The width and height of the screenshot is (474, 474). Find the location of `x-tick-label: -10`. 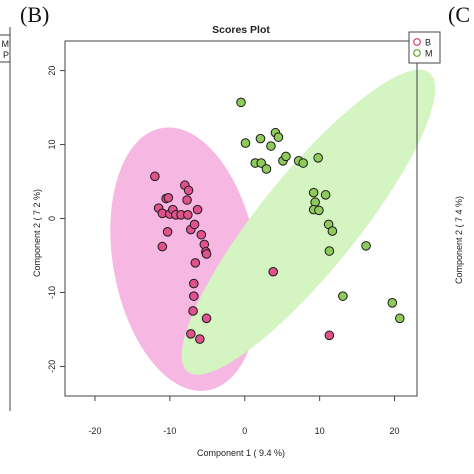

x-tick-label: -10 is located at coordinates (169, 431).